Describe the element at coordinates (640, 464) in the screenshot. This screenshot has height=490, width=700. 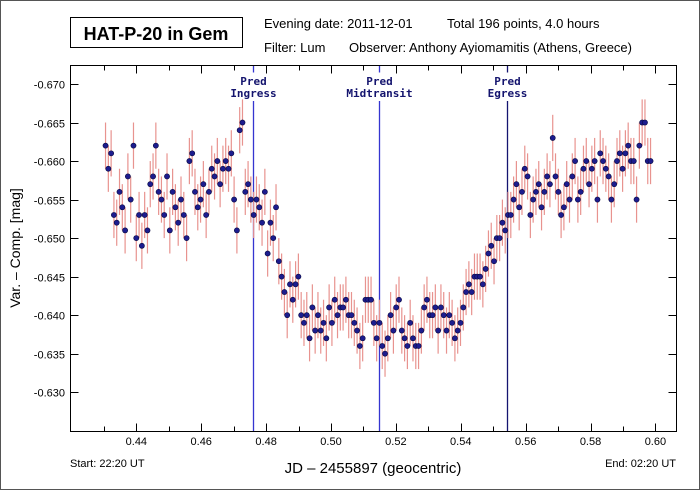
I see `end-time: End: 02:20 UT` at that location.